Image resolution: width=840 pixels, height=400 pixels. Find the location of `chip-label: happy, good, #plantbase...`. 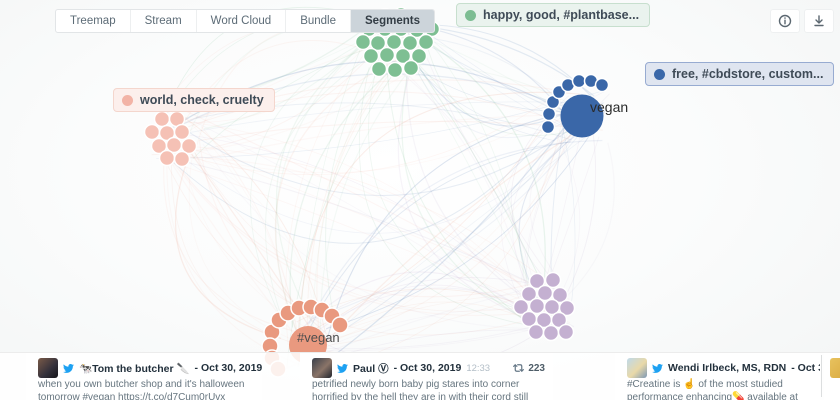

chip-label: happy, good, #plantbase... is located at coordinates (561, 15).